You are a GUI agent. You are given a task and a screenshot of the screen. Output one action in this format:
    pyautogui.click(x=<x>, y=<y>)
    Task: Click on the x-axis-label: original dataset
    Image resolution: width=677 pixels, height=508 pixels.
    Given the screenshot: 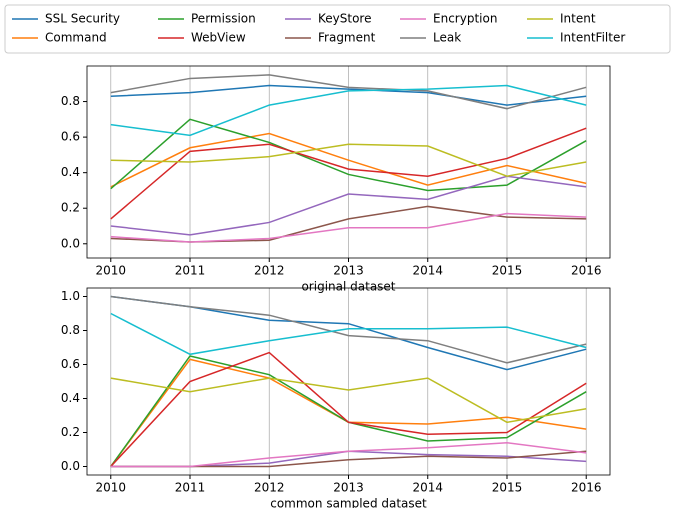 What is the action you would take?
    pyautogui.click(x=348, y=287)
    